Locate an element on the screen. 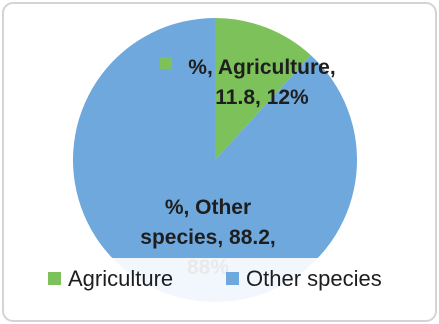  label-key is located at coordinates (166, 63).